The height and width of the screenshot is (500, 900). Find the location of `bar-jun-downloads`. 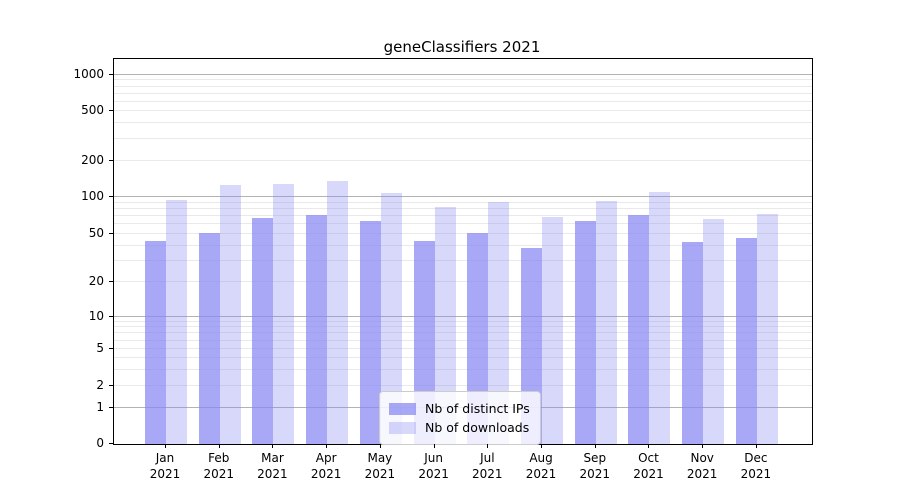

bar-jun-downloads is located at coordinates (445, 325).